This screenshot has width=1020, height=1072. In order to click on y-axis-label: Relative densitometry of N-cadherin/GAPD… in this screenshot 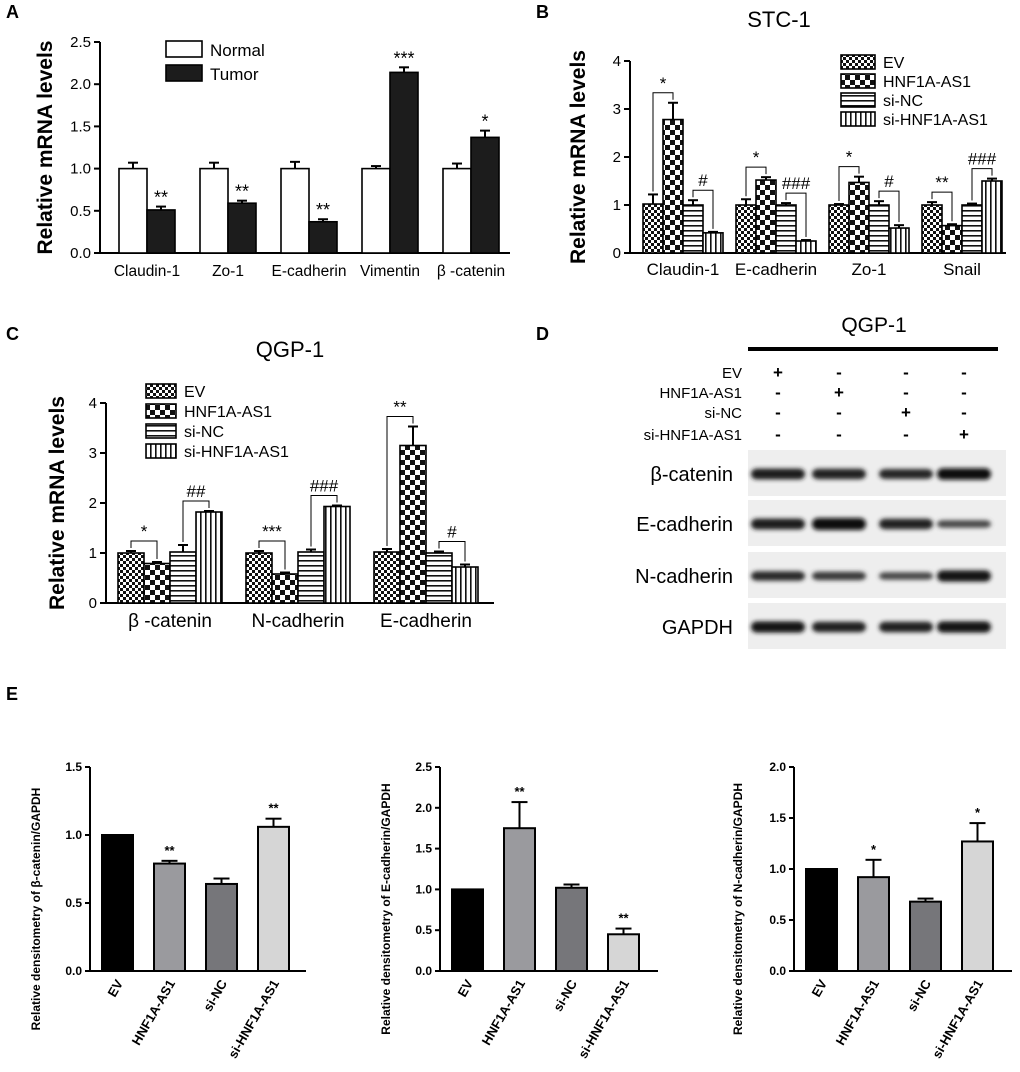, I will do `click(738, 909)`.